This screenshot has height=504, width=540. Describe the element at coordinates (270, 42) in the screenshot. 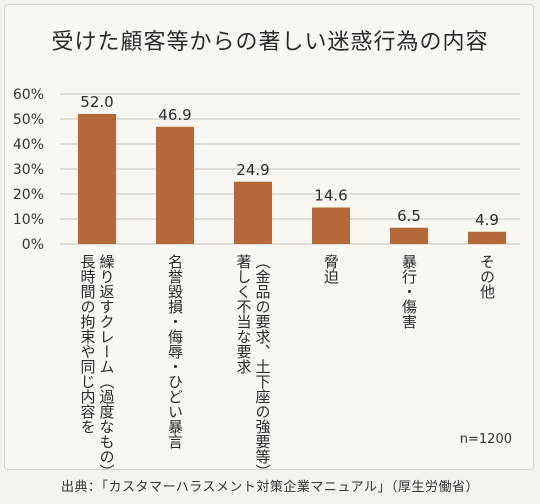

I see `chart-title: 受けた顧客等からの著しい迷惑行為の内容` at that location.